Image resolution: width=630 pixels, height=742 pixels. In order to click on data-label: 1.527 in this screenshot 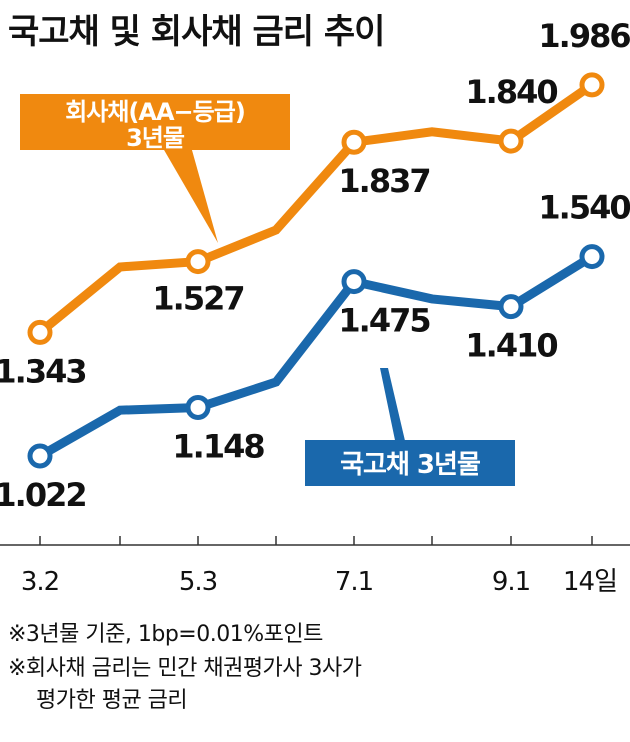, I will do `click(197, 299)`.